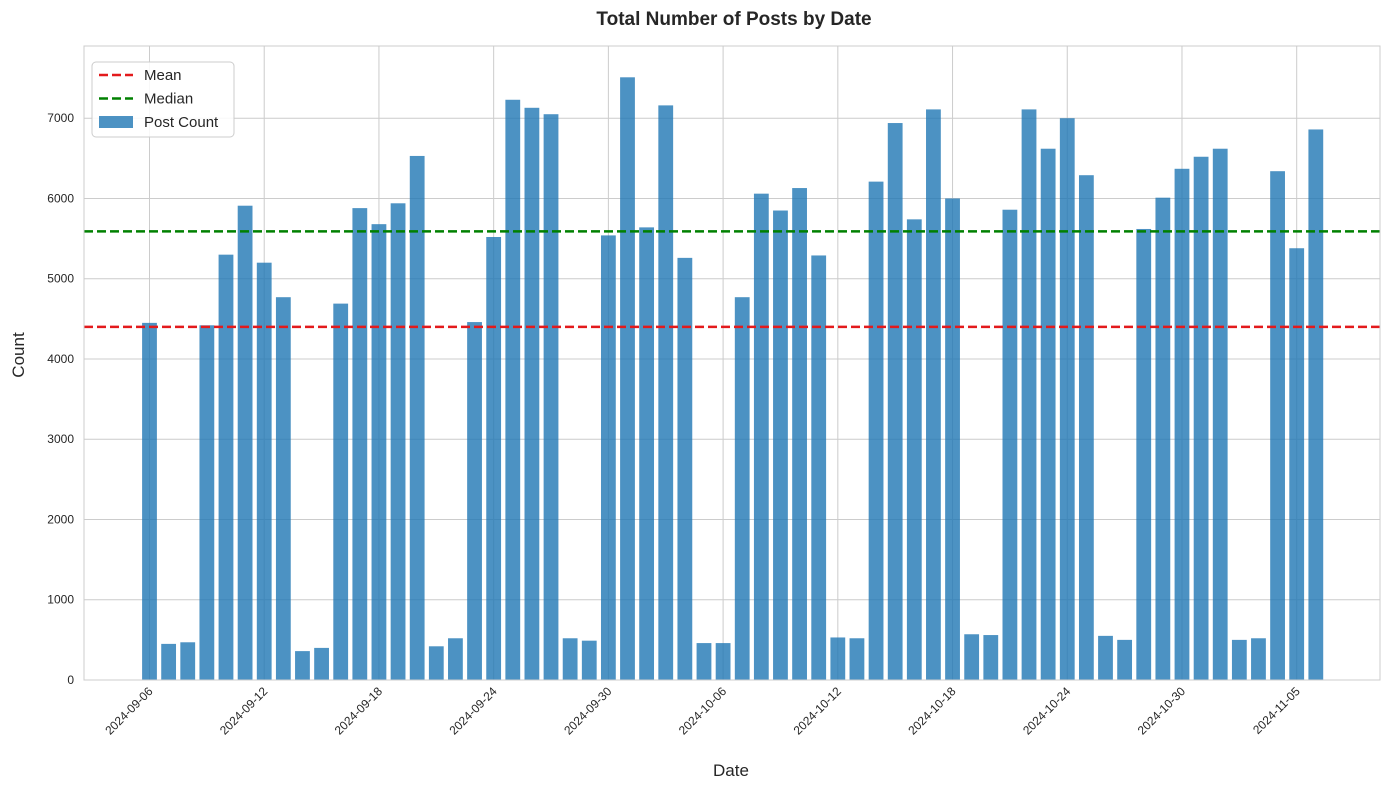 The width and height of the screenshot is (1389, 790). I want to click on legend-label: Median, so click(168, 99).